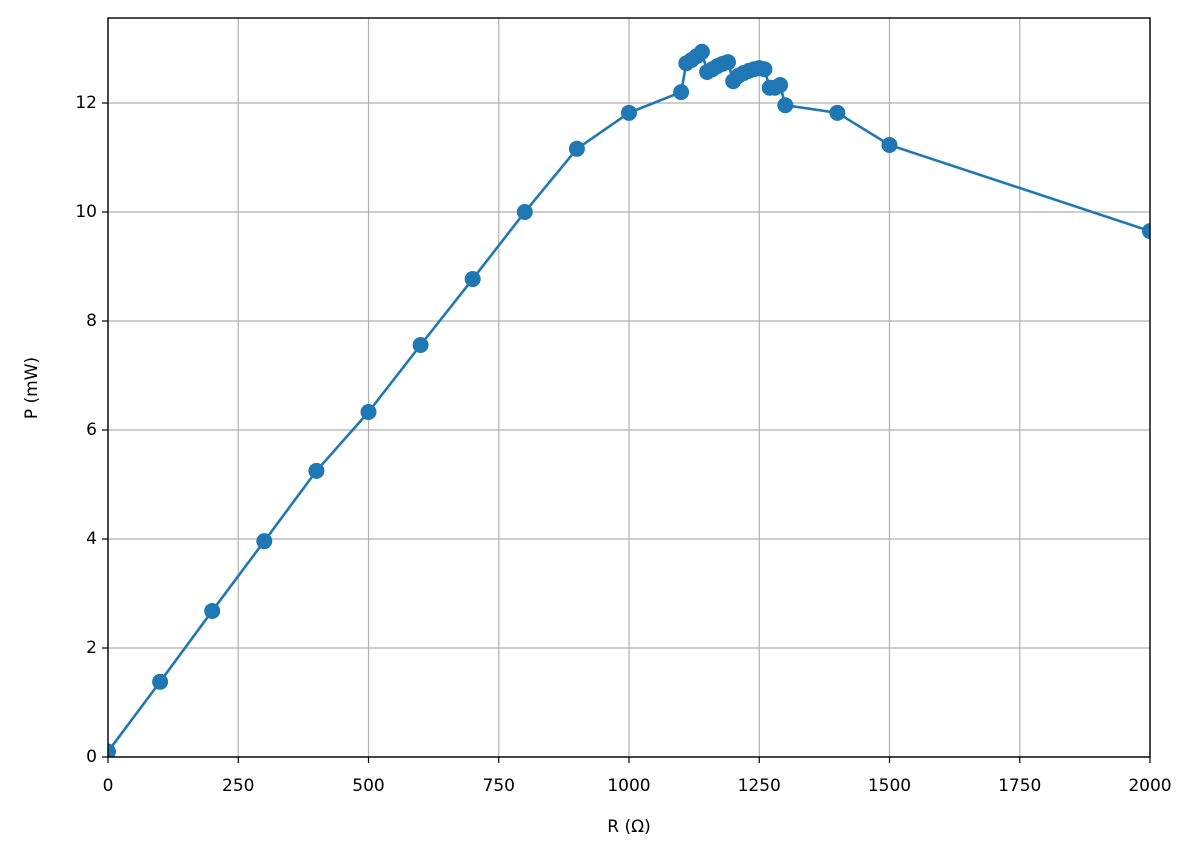  What do you see at coordinates (889, 786) in the screenshot?
I see `x-tick-label: 1500` at bounding box center [889, 786].